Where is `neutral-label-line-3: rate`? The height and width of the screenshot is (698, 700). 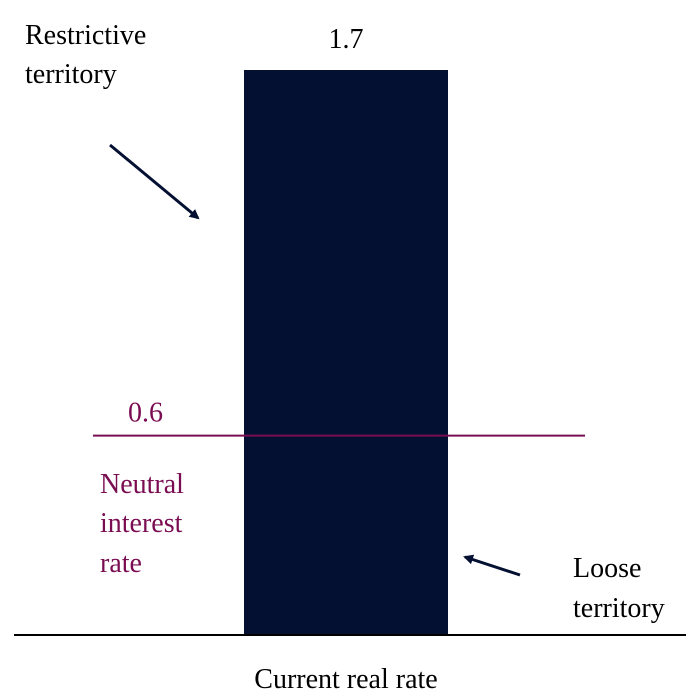 neutral-label-line-3: rate is located at coordinates (121, 563).